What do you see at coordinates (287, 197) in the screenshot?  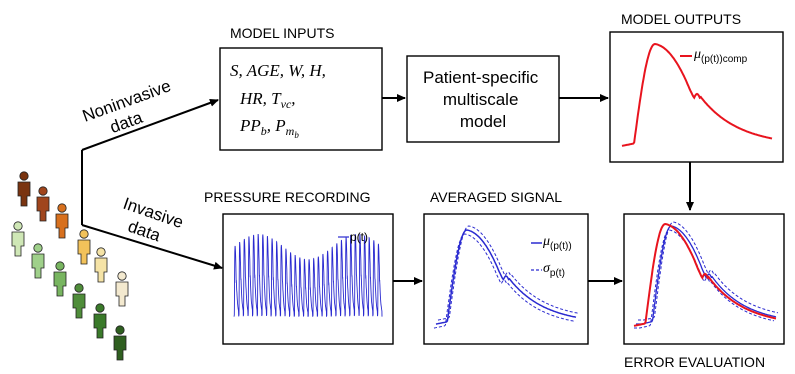 I see `pressure-recording-title: PRESSURE RECORDING` at bounding box center [287, 197].